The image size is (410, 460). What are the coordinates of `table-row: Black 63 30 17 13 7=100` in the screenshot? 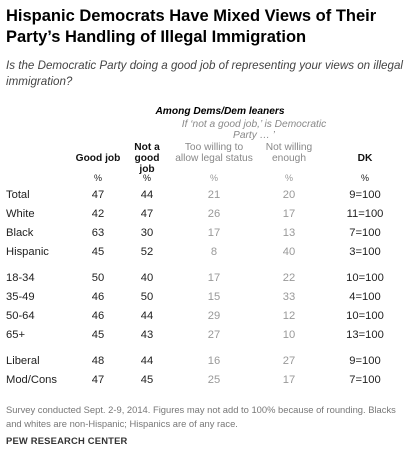 It's located at (205, 233).